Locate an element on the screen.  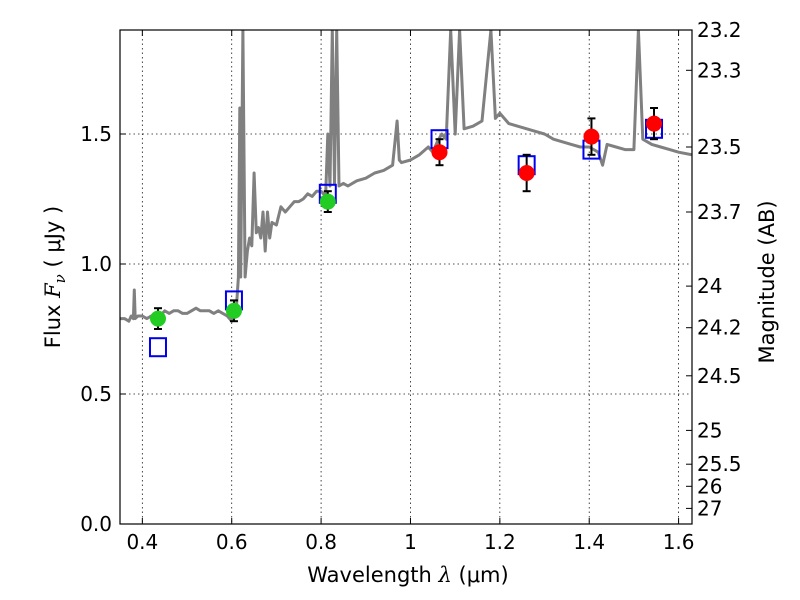
y-axis-label-symbol: F is located at coordinates (53, 290).